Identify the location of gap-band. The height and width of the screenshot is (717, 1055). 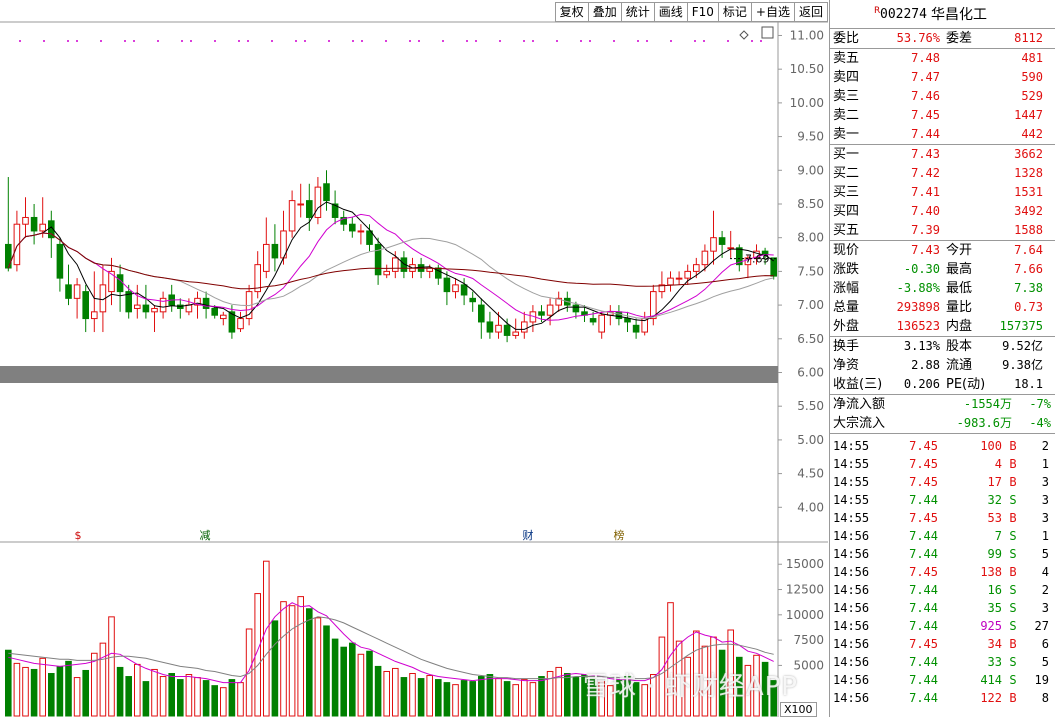
(389, 374).